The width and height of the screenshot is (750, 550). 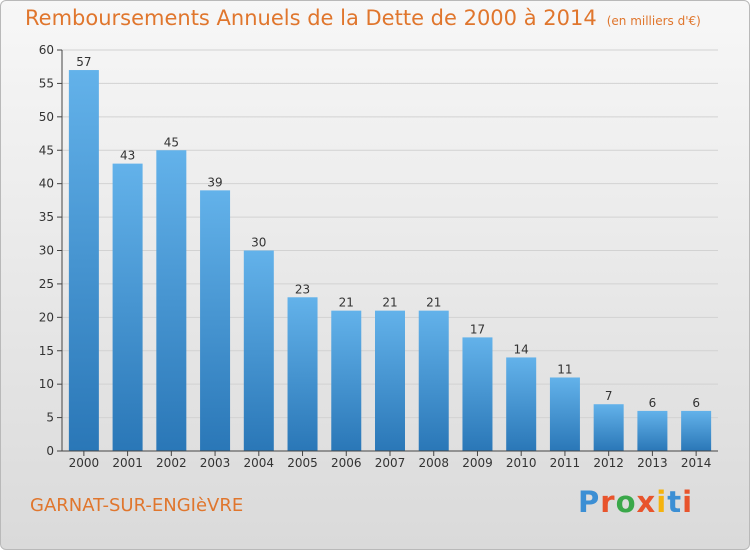 What do you see at coordinates (696, 463) in the screenshot?
I see `x-tick-label: 2014` at bounding box center [696, 463].